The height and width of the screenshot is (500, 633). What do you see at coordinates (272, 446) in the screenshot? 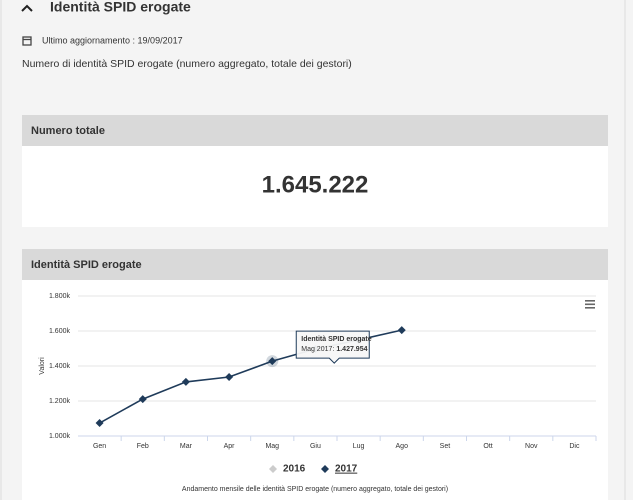
I see `x-tick-label: Mag` at bounding box center [272, 446].